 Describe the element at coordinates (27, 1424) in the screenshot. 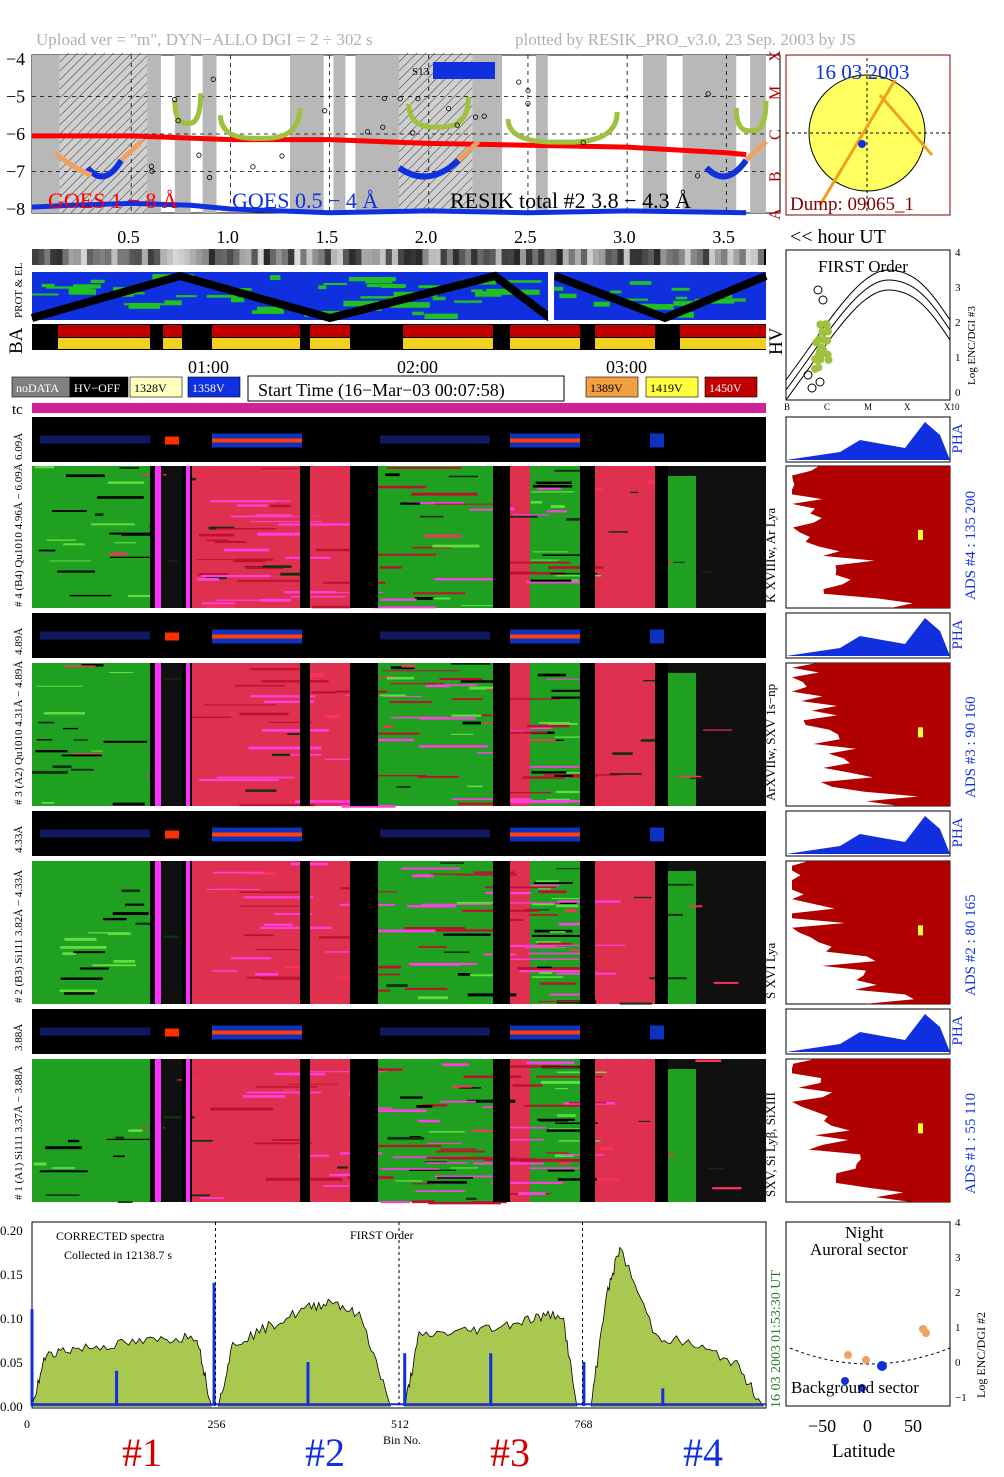

I see `spectrum-xtick: 0` at that location.